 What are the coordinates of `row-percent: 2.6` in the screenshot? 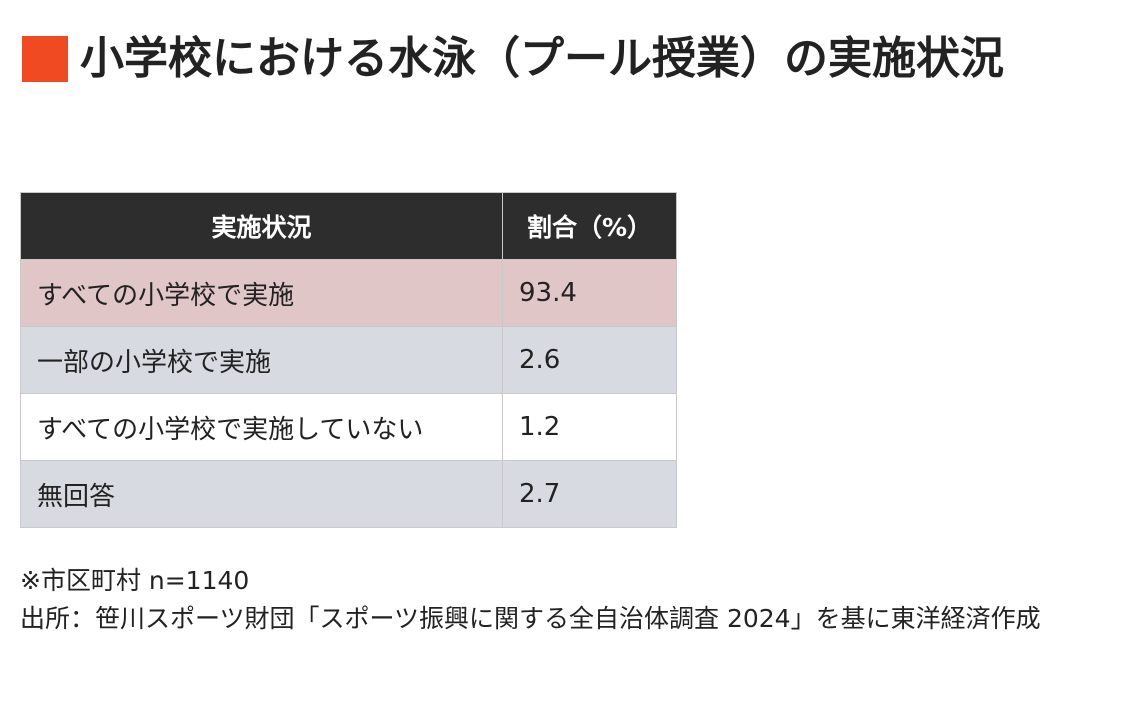 It's located at (589, 360).